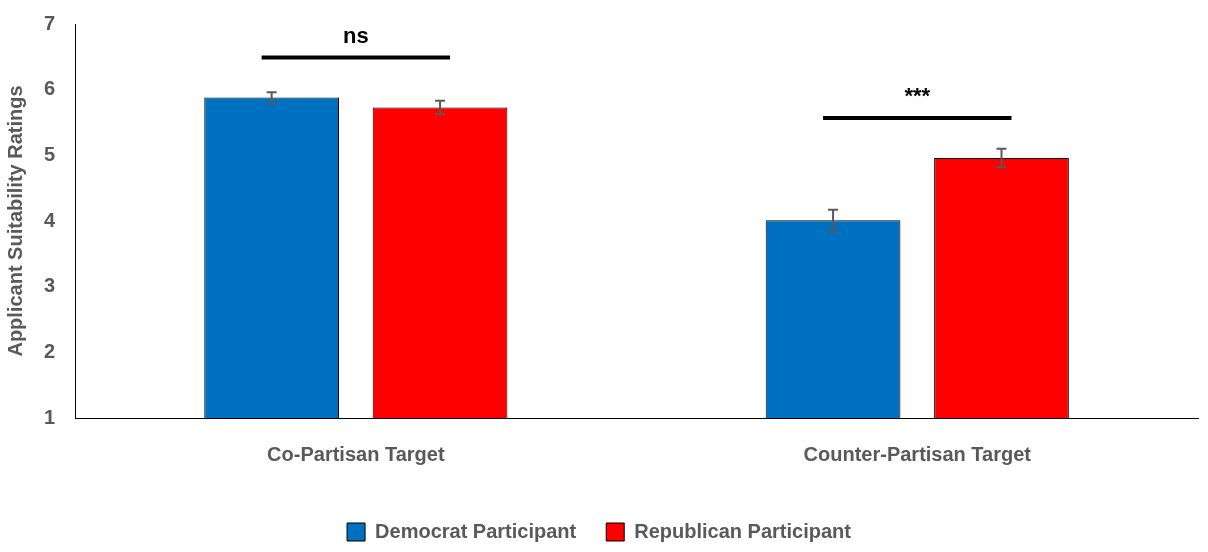  Describe the element at coordinates (476, 530) in the screenshot. I see `legend-label: Democrat Participant` at that location.